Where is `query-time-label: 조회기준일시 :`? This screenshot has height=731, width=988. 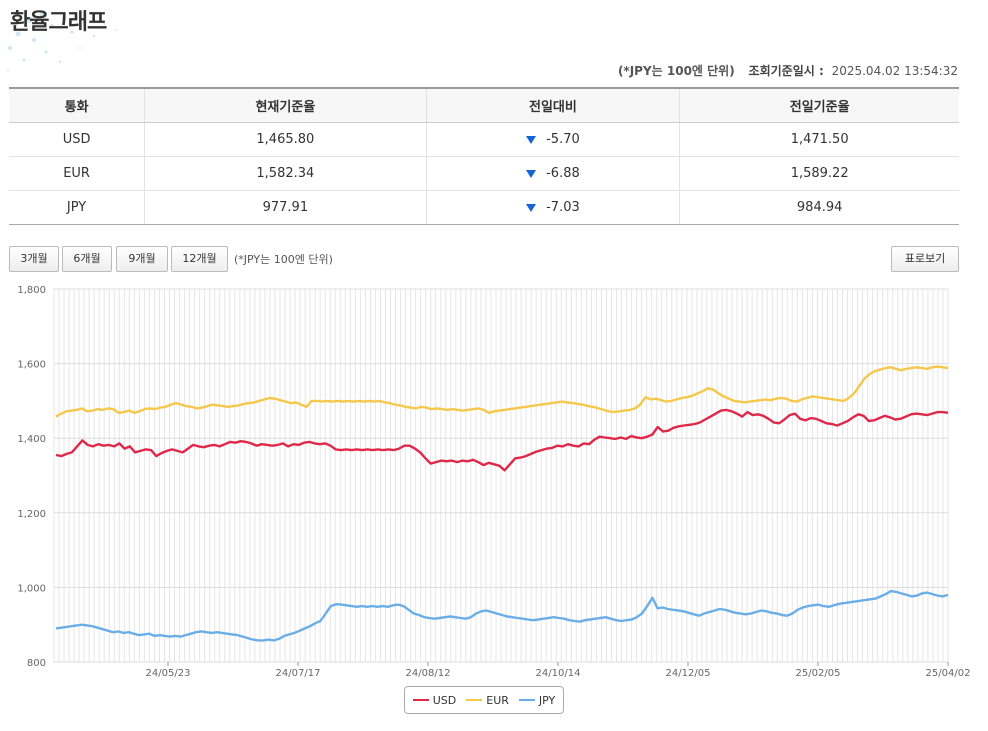 query-time-label: 조회기준일시 : is located at coordinates (786, 71).